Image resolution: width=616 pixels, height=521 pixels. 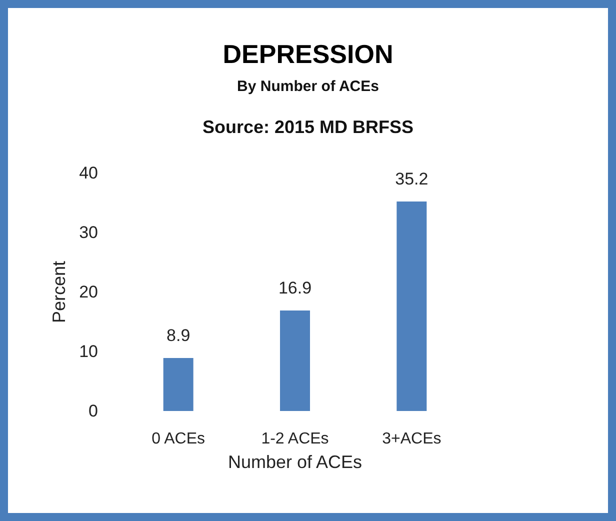 What do you see at coordinates (93, 411) in the screenshot?
I see `y-tick-label: 0` at bounding box center [93, 411].